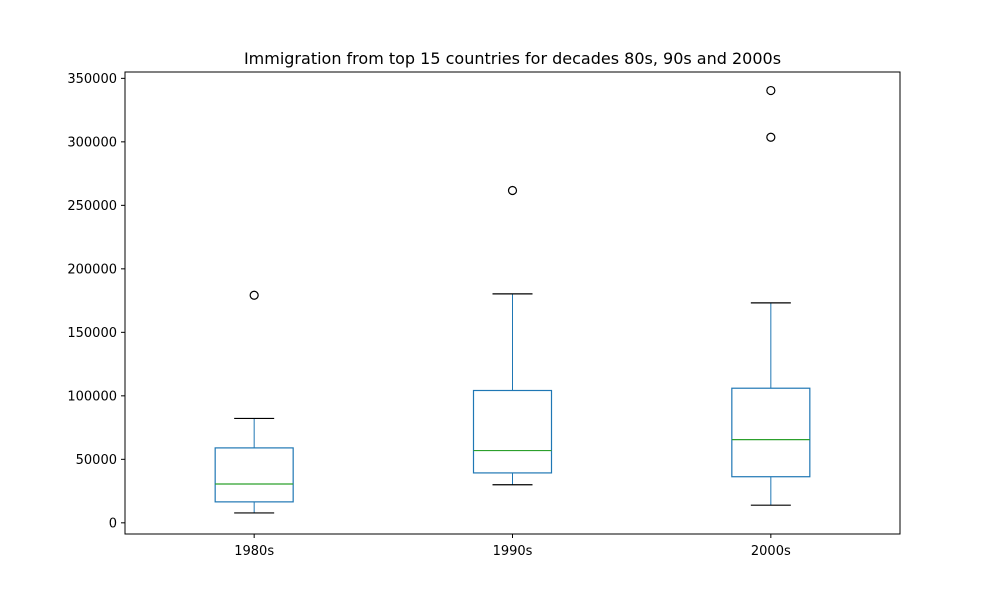 The image size is (1000, 604). What do you see at coordinates (96, 460) in the screenshot?
I see `y-tick-label: 50000` at bounding box center [96, 460].